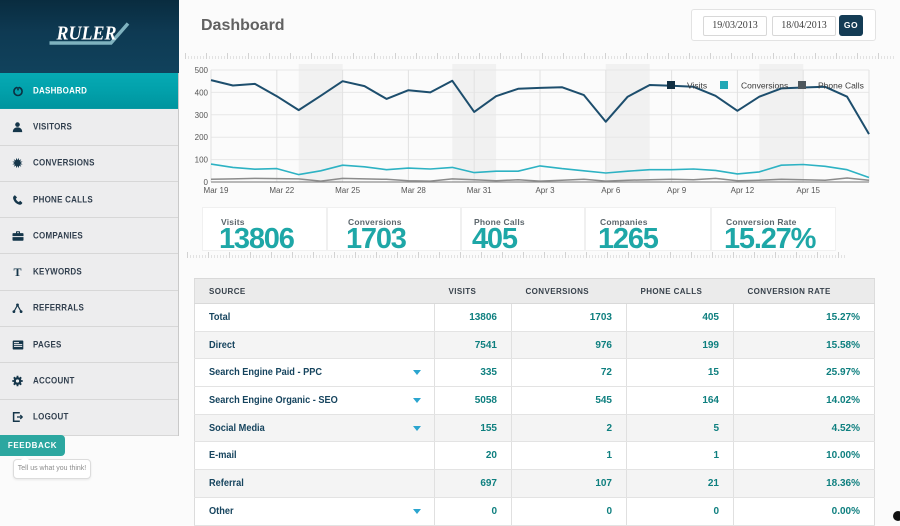  Describe the element at coordinates (202, 137) in the screenshot. I see `svg-text: 200` at that location.